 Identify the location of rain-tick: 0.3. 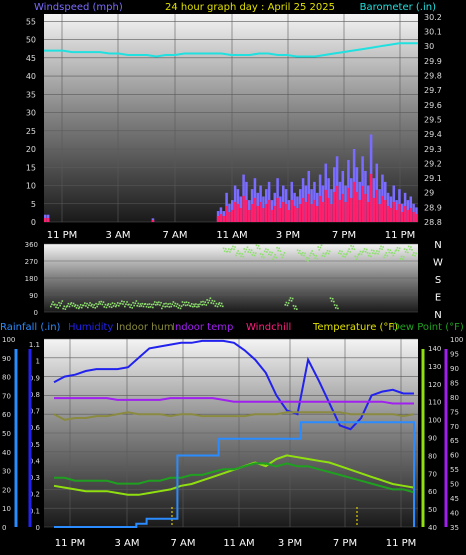
(34, 478).